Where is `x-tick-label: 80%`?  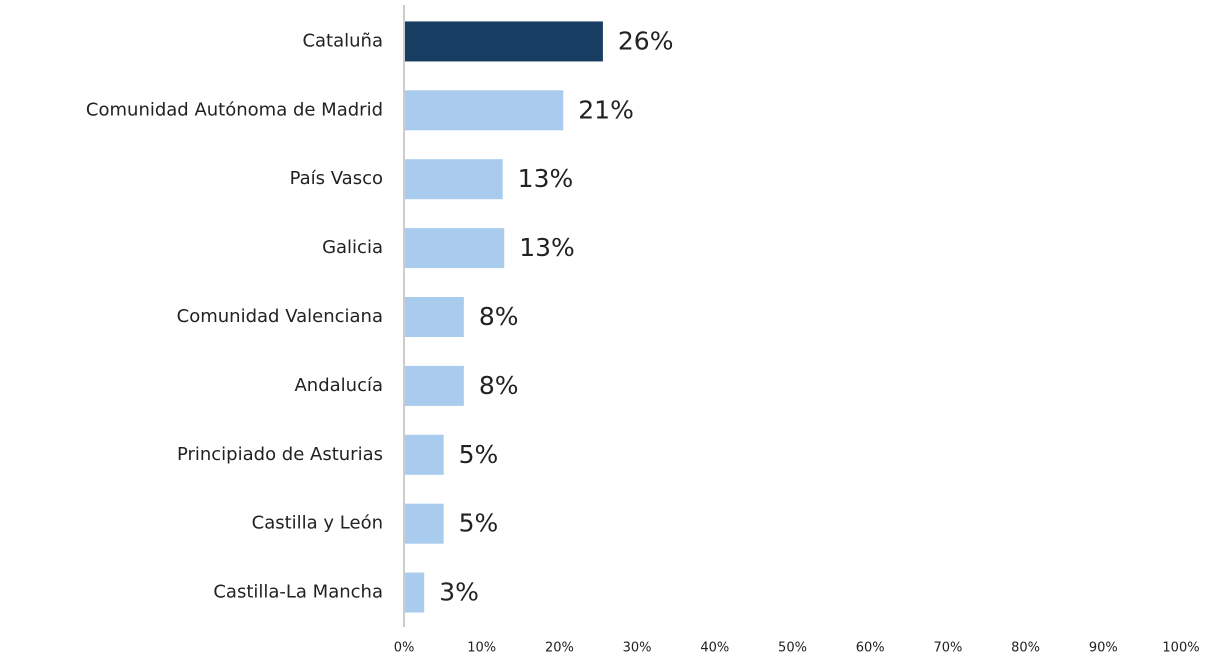
x-tick-label: 80% is located at coordinates (1025, 648).